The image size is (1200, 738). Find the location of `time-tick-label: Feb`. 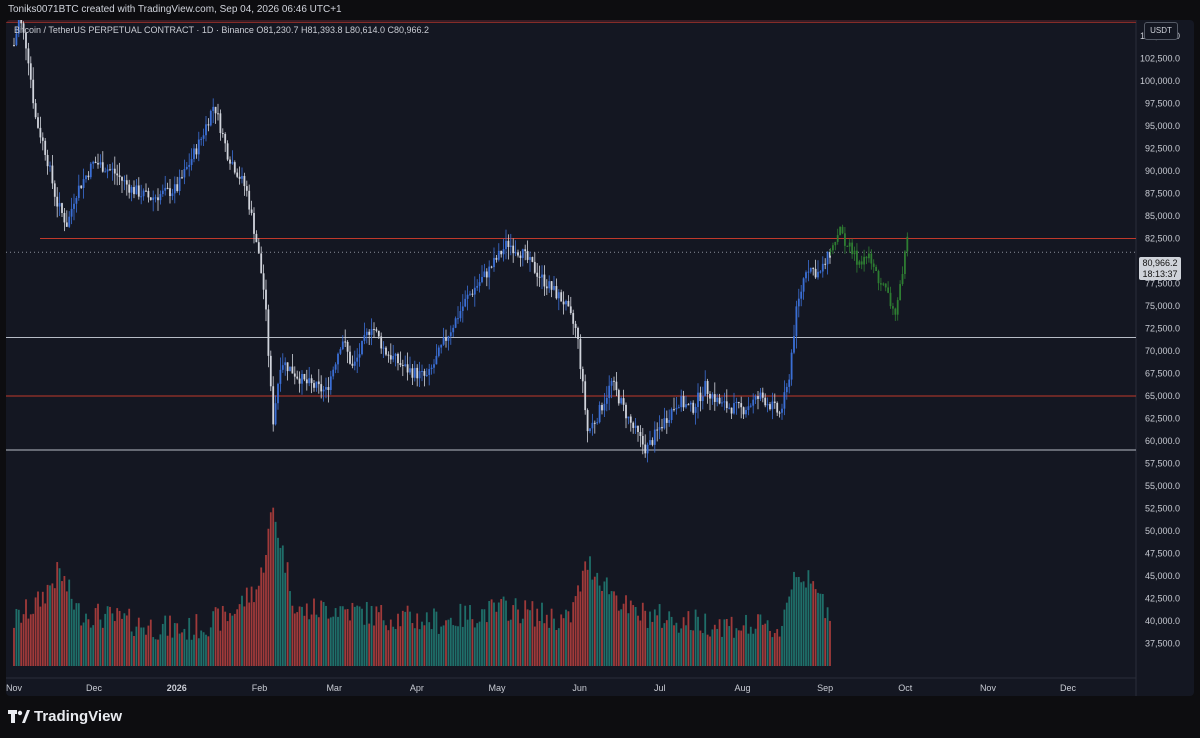

time-tick-label: Feb is located at coordinates (260, 688).